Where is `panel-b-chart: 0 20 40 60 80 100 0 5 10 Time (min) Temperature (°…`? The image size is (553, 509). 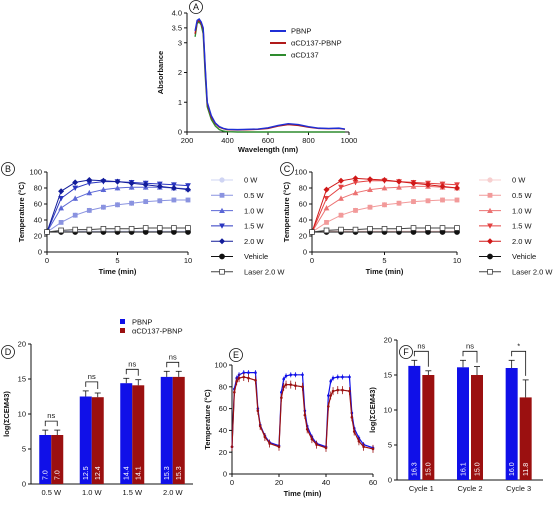
panel-b-chart: 0 20 40 60 80 100 0 5 10 Time (min) Temperature (°… is located at coordinates (151, 222).